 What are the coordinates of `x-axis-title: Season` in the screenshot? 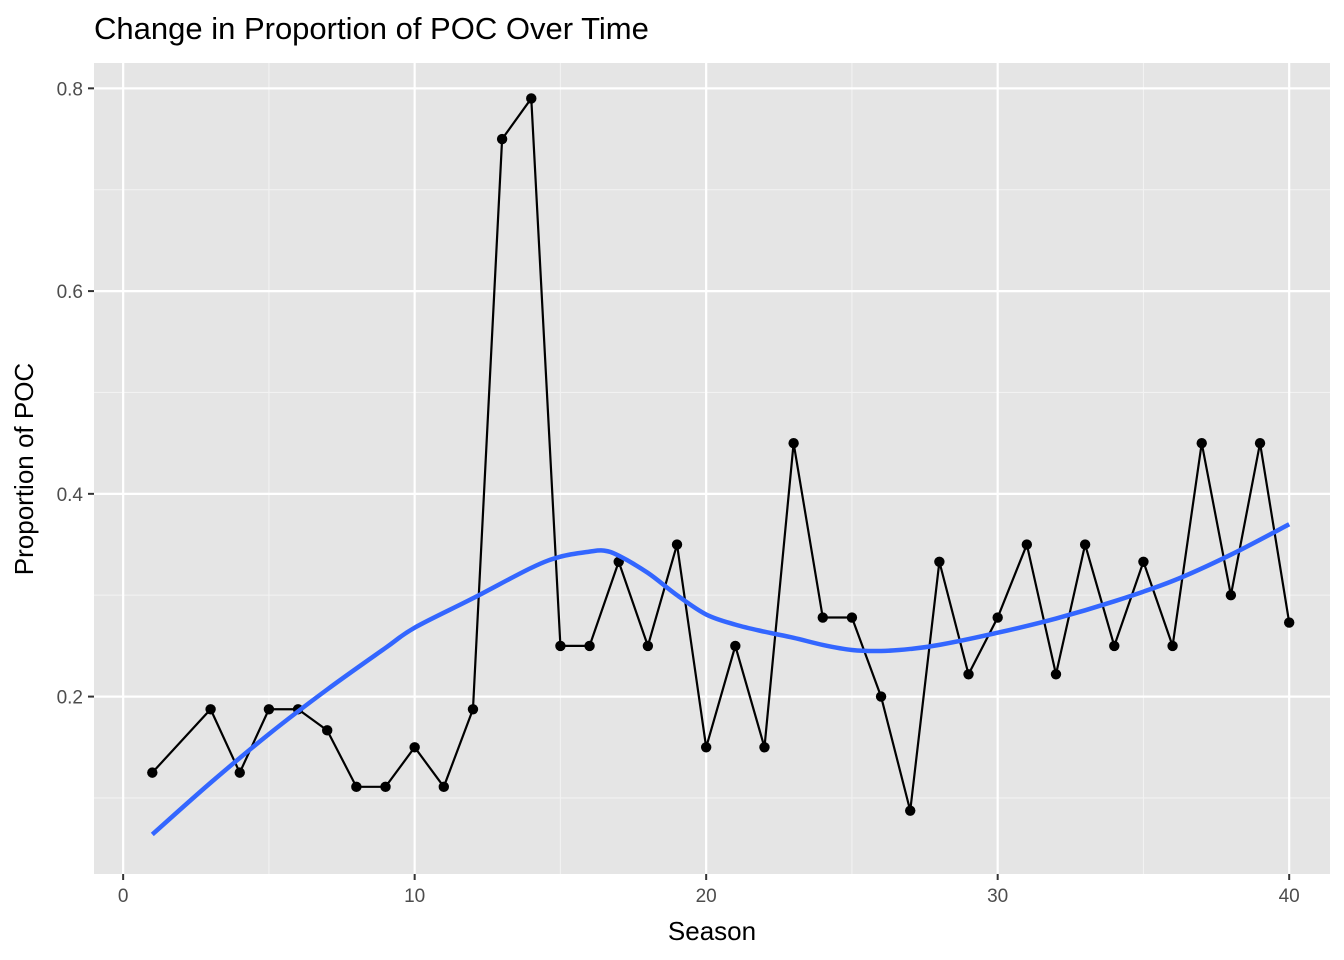 It's located at (712, 931).